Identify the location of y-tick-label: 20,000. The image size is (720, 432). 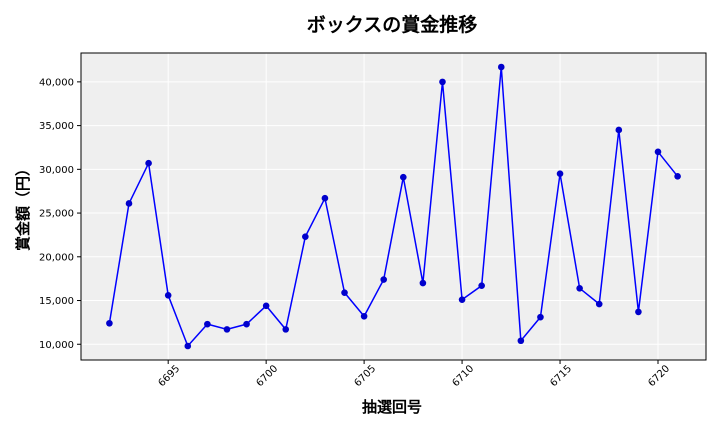
(56, 257).